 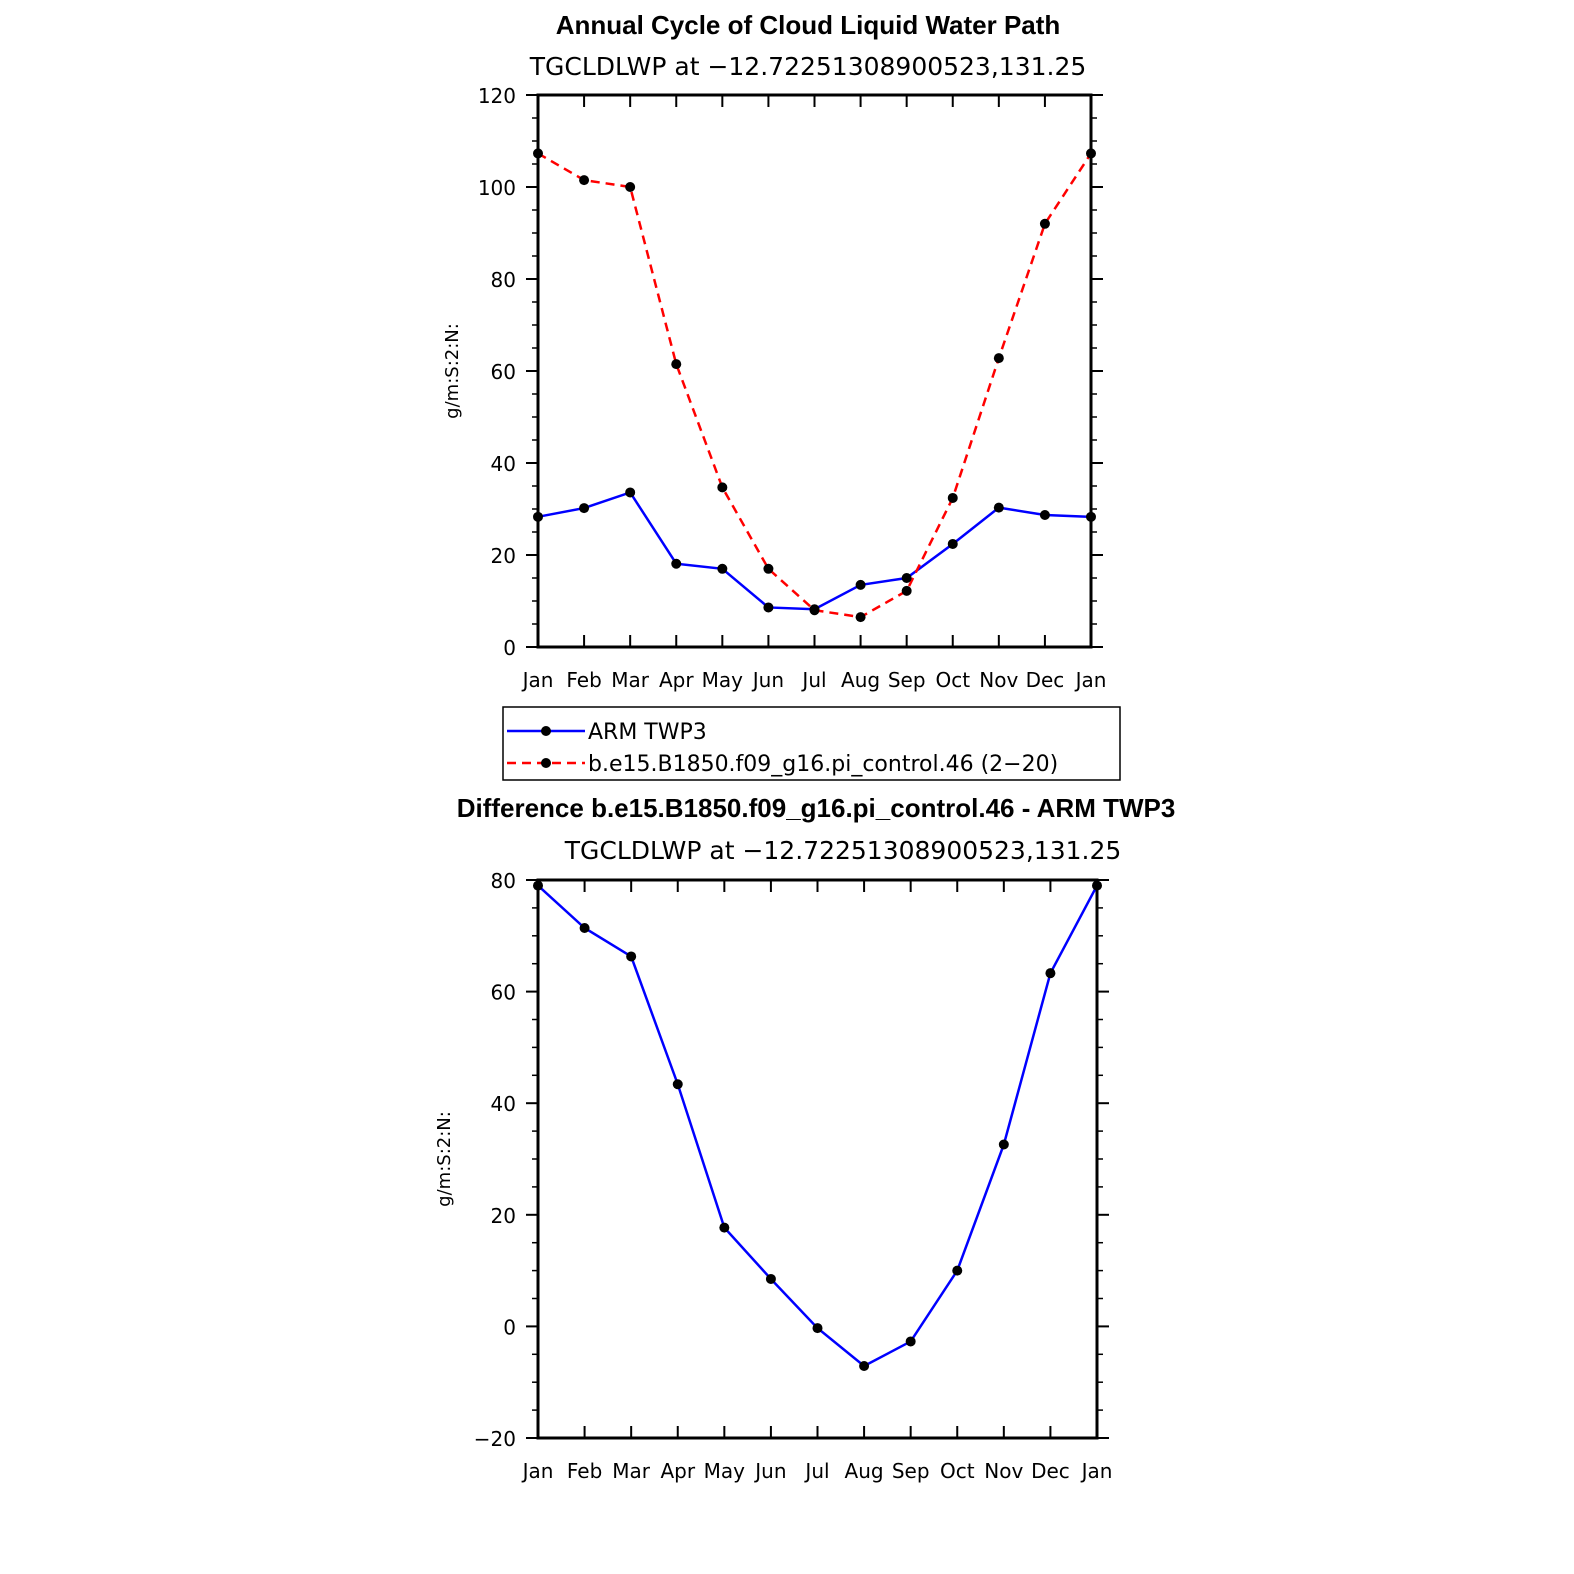 I want to click on legend-marker-model, so click(x=546, y=763).